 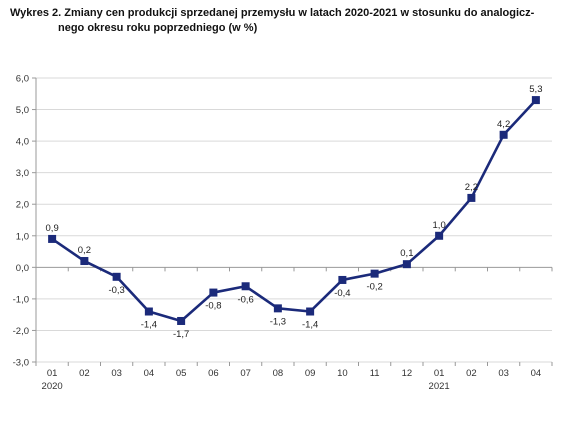 I want to click on y-tick-label: 2,0, so click(x=22, y=205).